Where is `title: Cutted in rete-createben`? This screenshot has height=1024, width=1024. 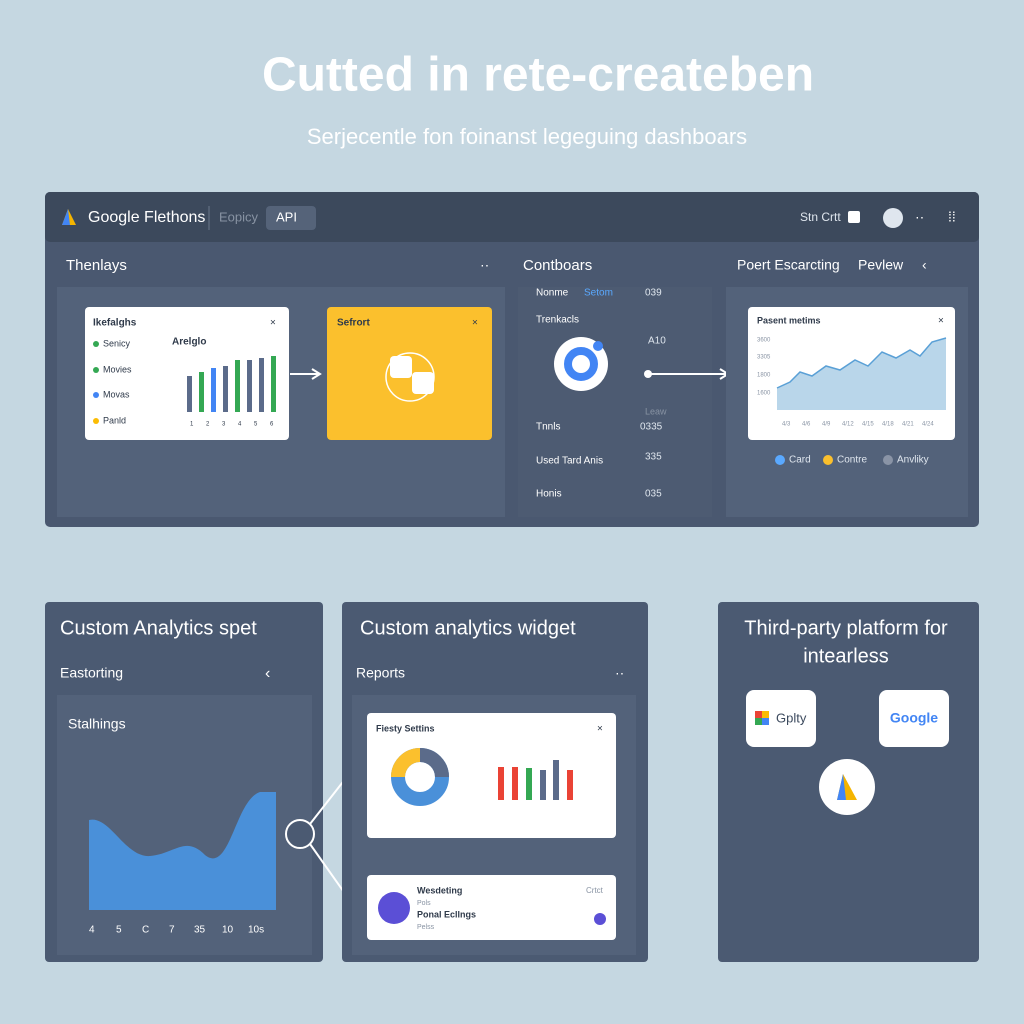
title: Cutted in rete-createben is located at coordinates (538, 75).